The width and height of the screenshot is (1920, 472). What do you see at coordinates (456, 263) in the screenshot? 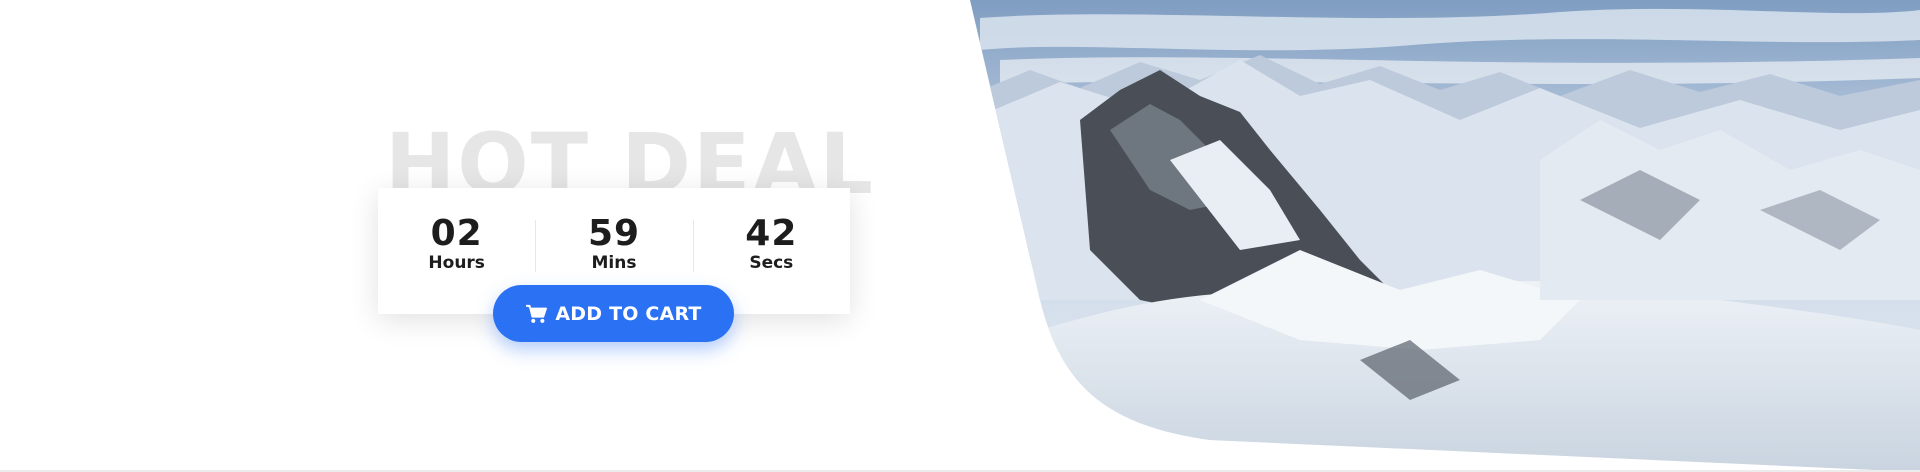
I see `countdown-hours-label: Hours` at bounding box center [456, 263].